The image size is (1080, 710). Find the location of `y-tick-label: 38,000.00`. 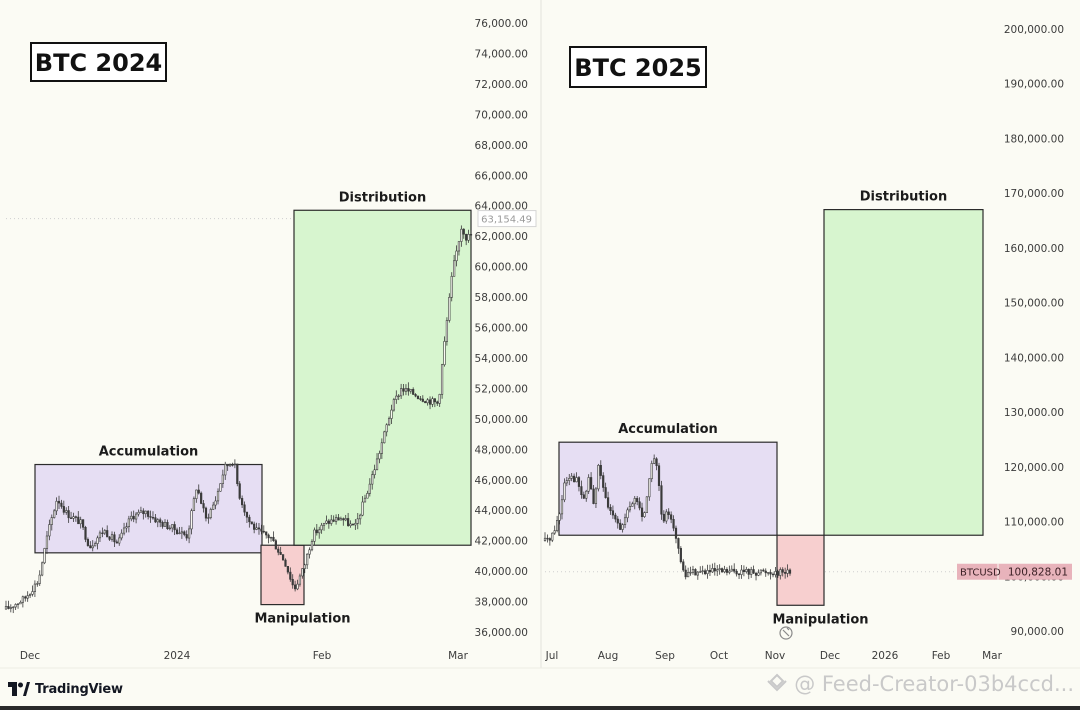

y-tick-label: 38,000.00 is located at coordinates (501, 603).